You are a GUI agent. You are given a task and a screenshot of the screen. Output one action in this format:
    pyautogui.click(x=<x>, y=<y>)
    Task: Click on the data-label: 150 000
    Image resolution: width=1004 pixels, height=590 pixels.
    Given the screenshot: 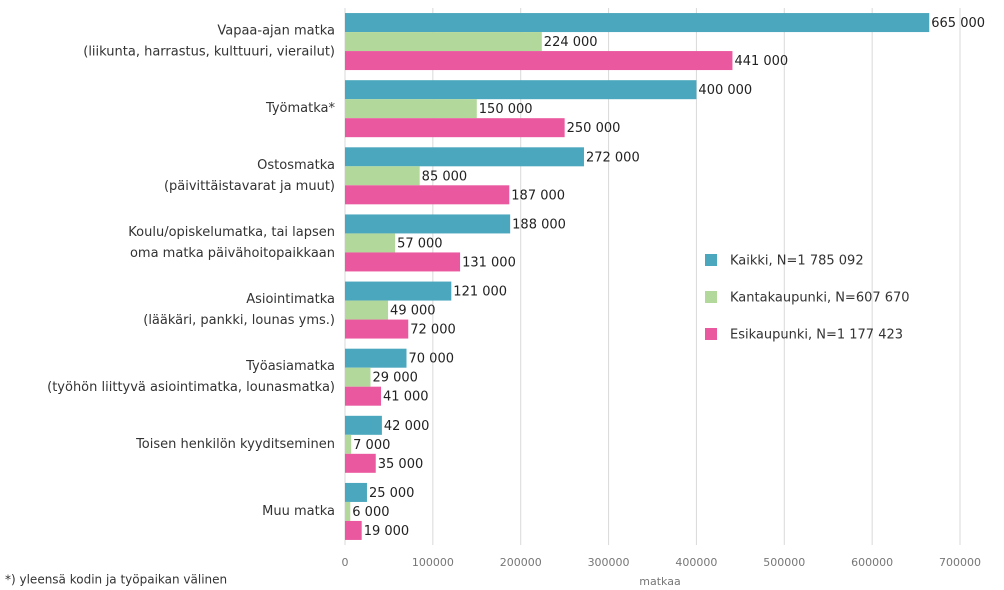 What is the action you would take?
    pyautogui.click(x=506, y=109)
    